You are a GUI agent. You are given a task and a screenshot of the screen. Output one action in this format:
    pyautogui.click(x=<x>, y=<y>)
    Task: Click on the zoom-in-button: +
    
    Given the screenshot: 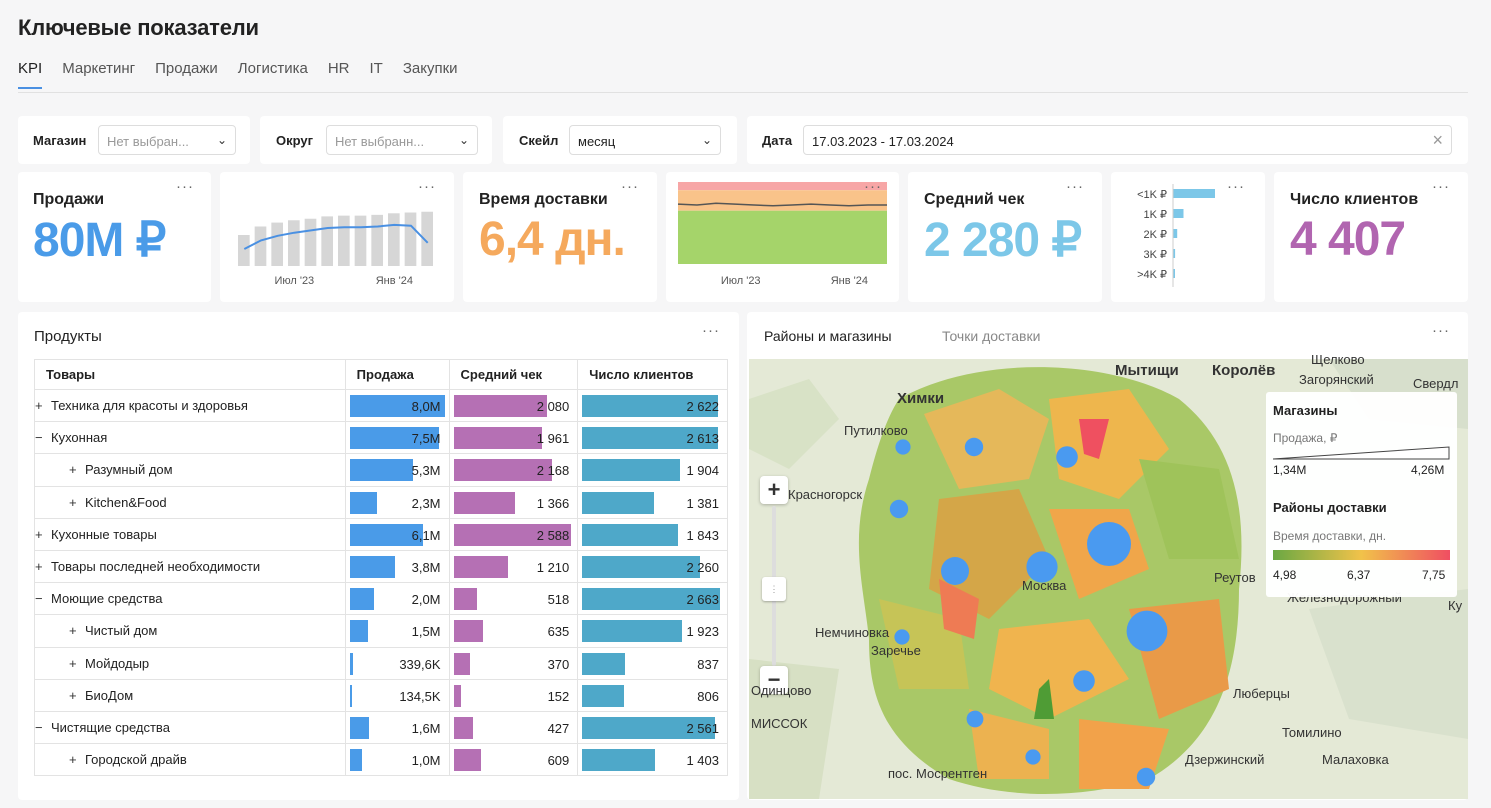 What is the action you would take?
    pyautogui.click(x=774, y=490)
    